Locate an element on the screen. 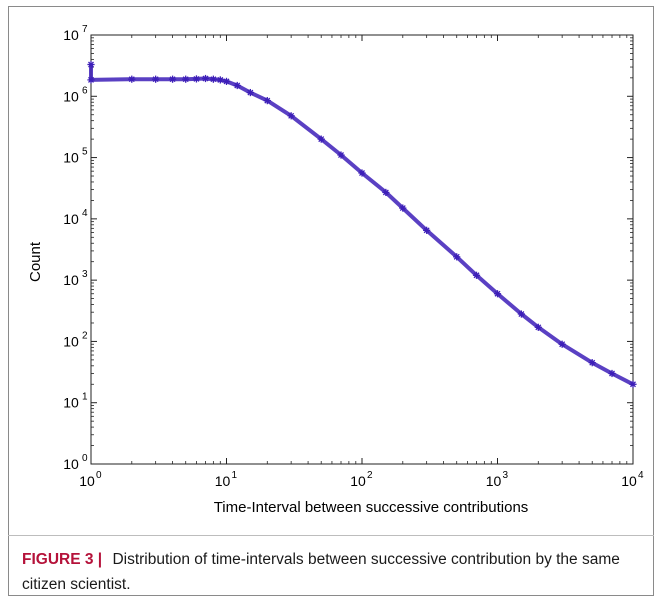 The height and width of the screenshot is (604, 664). y-tick-exponent: 5 is located at coordinates (85, 152).